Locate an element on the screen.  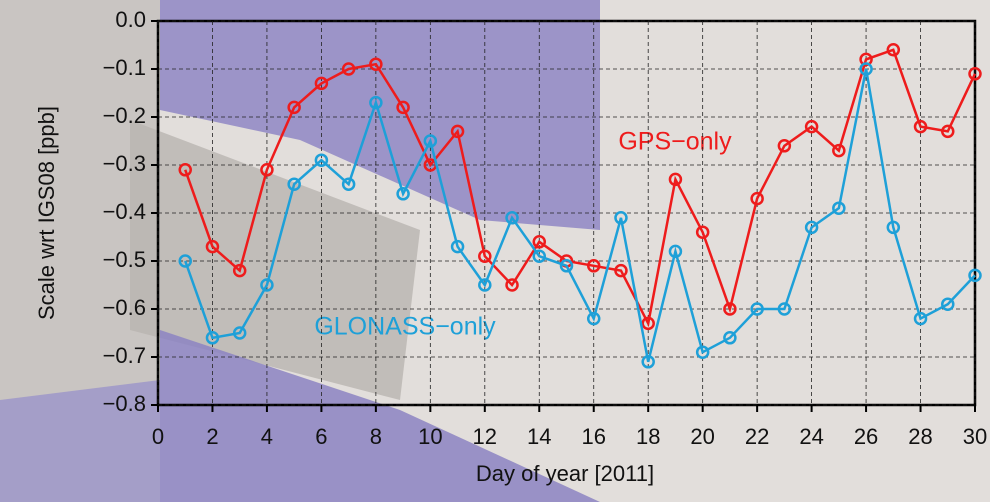
x-tick-label: 22 is located at coordinates (757, 436).